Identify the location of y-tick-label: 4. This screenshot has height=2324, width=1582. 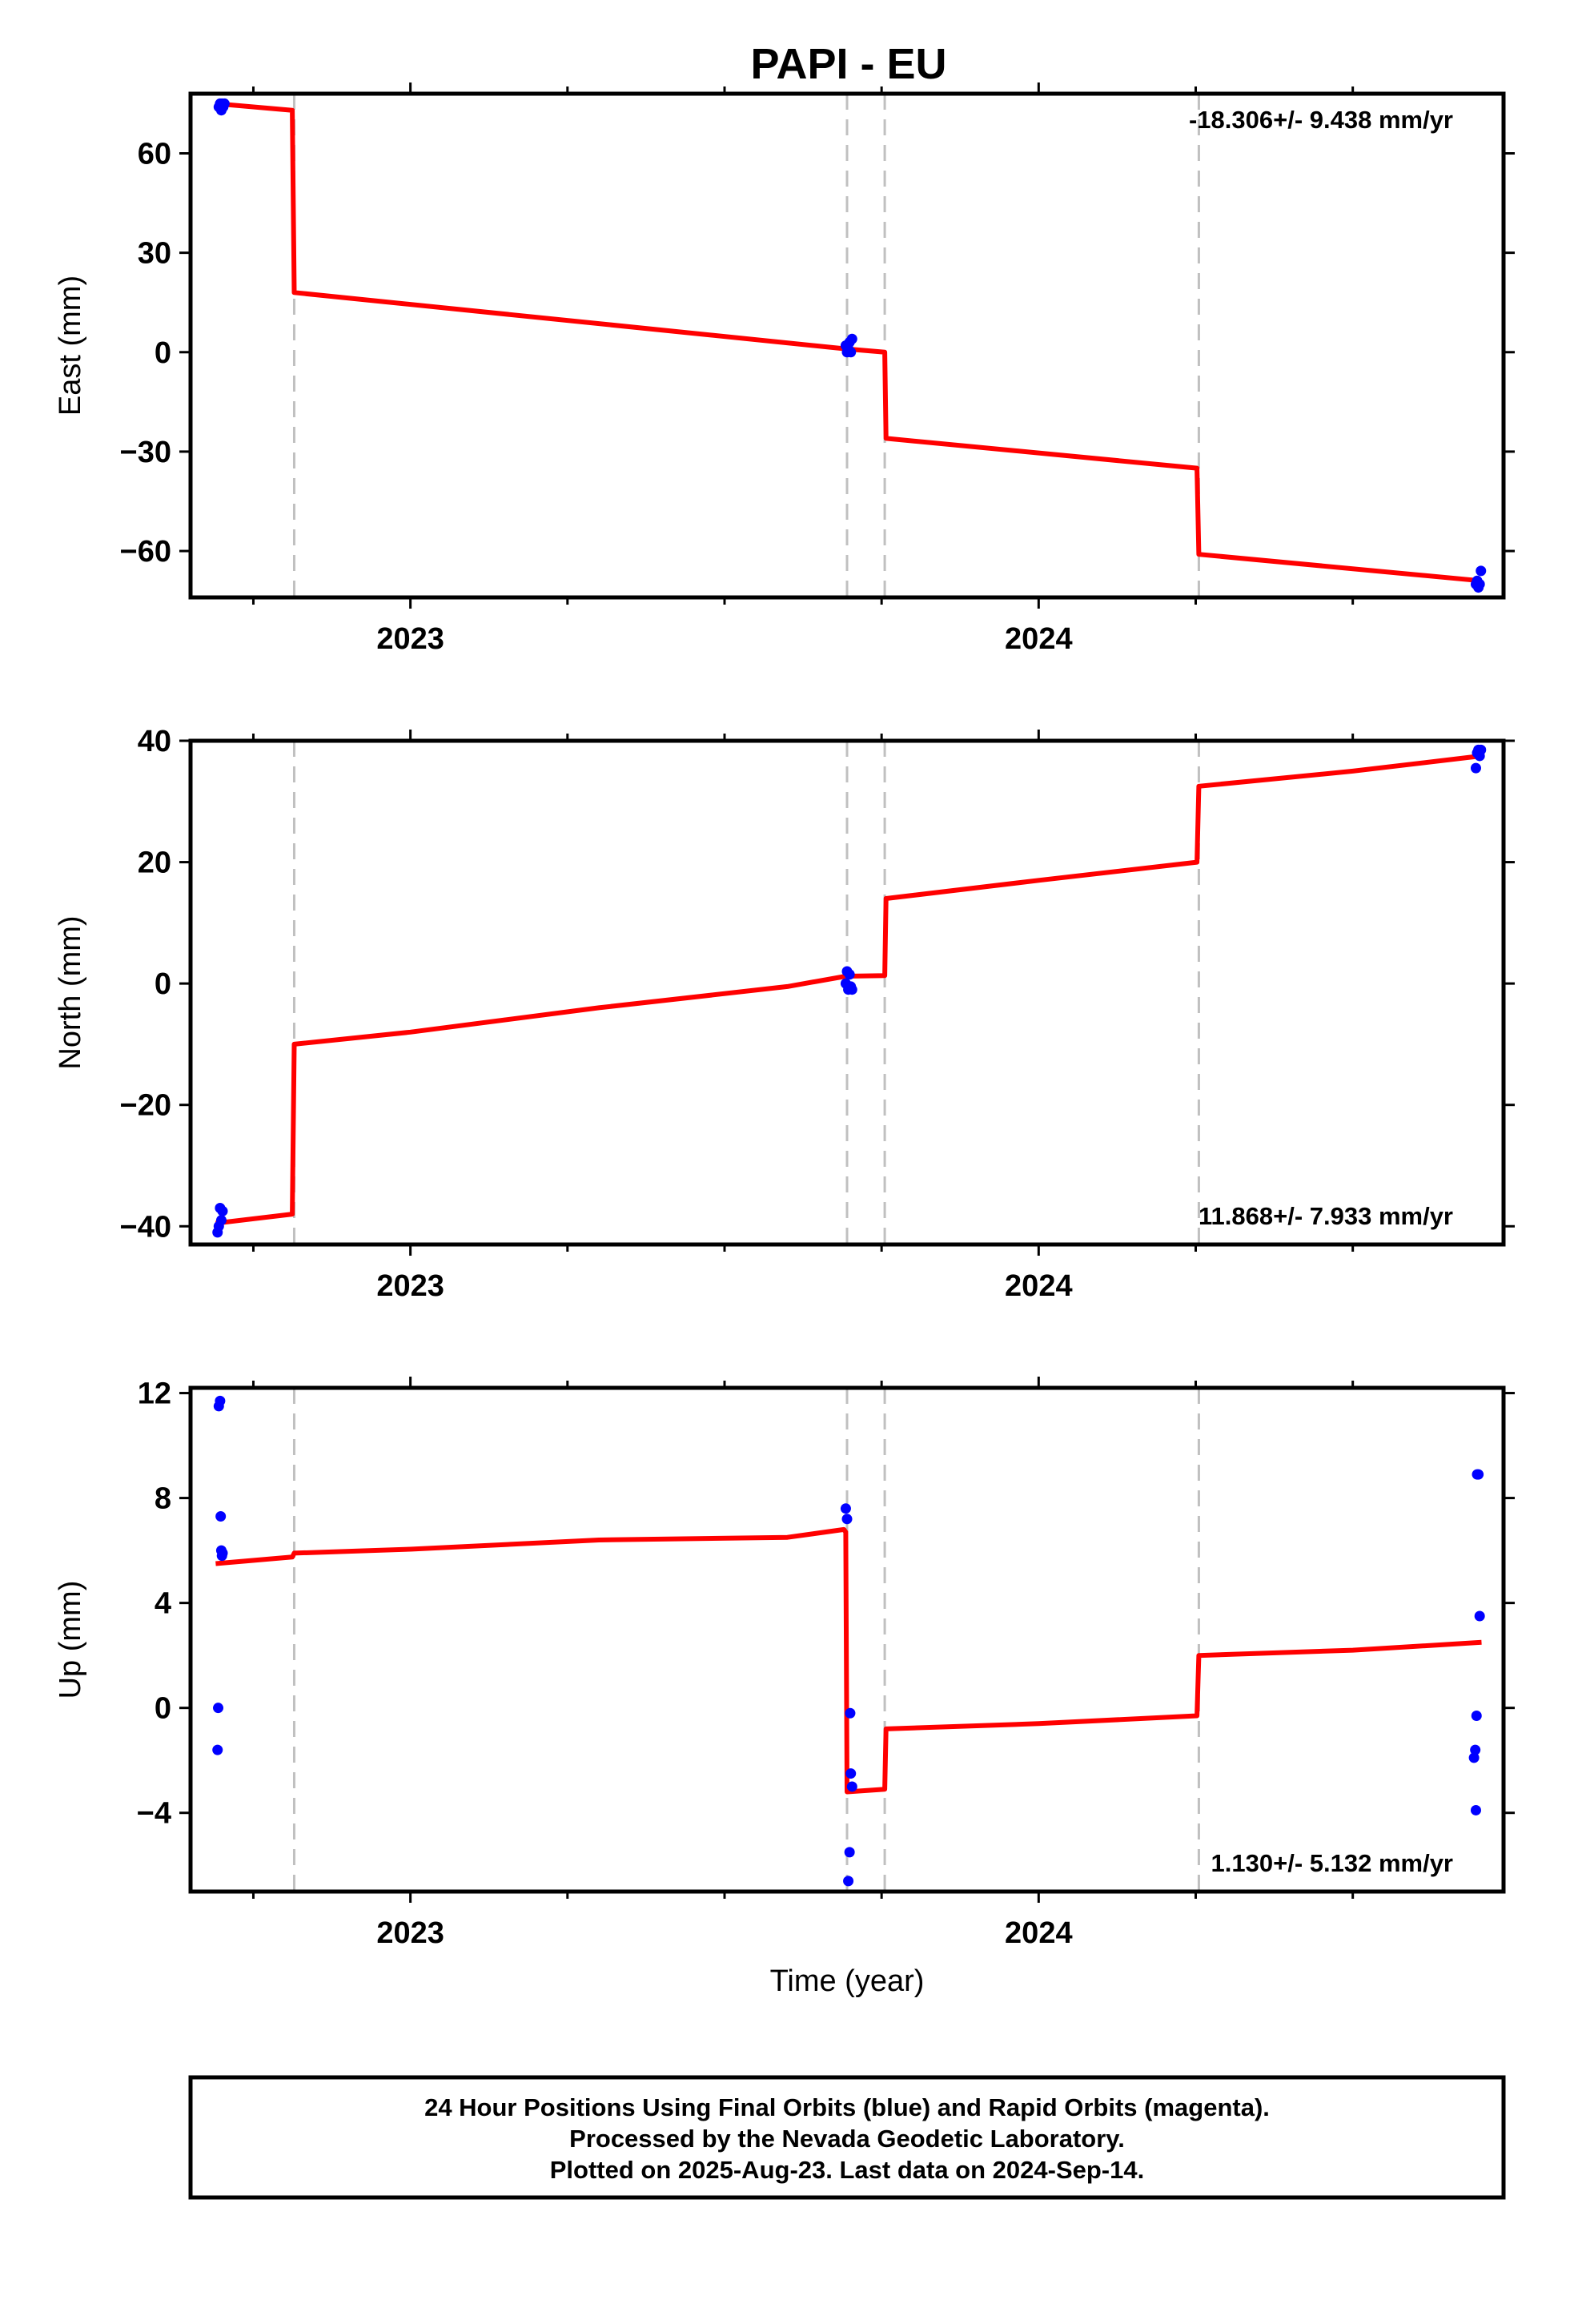
(163, 1604).